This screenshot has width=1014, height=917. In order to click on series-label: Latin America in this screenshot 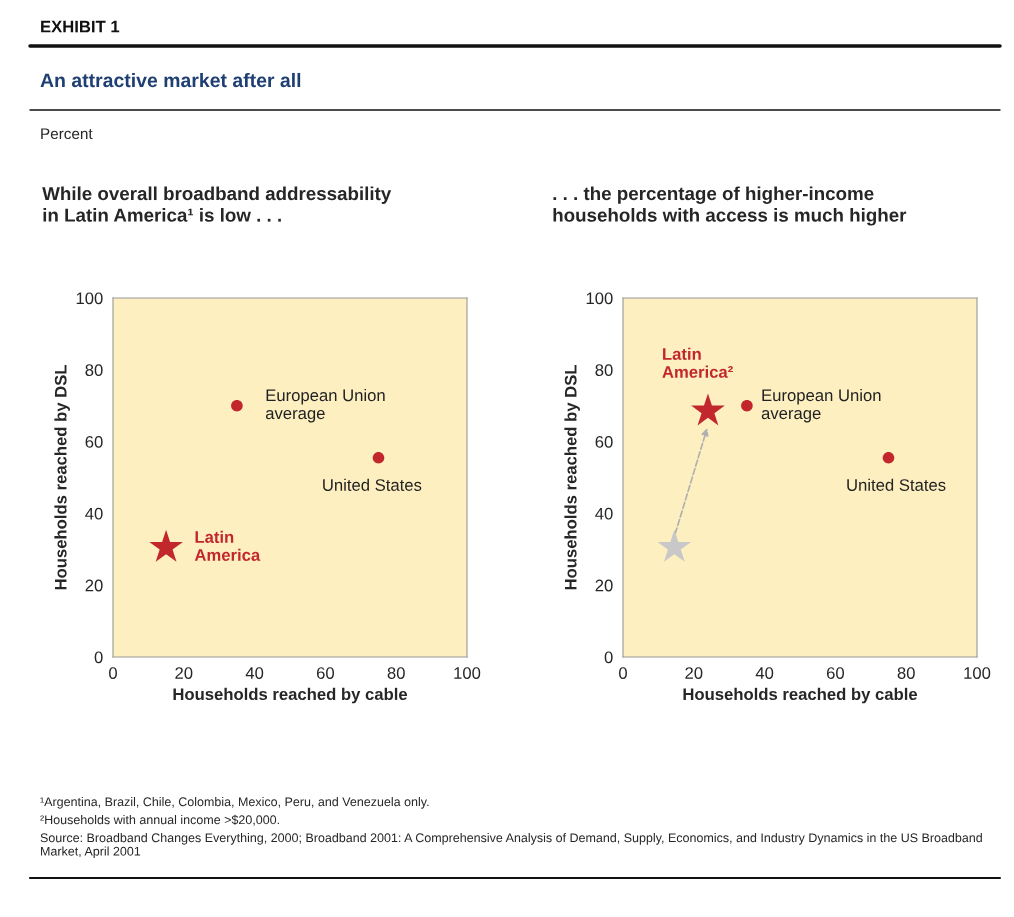, I will do `click(227, 545)`.